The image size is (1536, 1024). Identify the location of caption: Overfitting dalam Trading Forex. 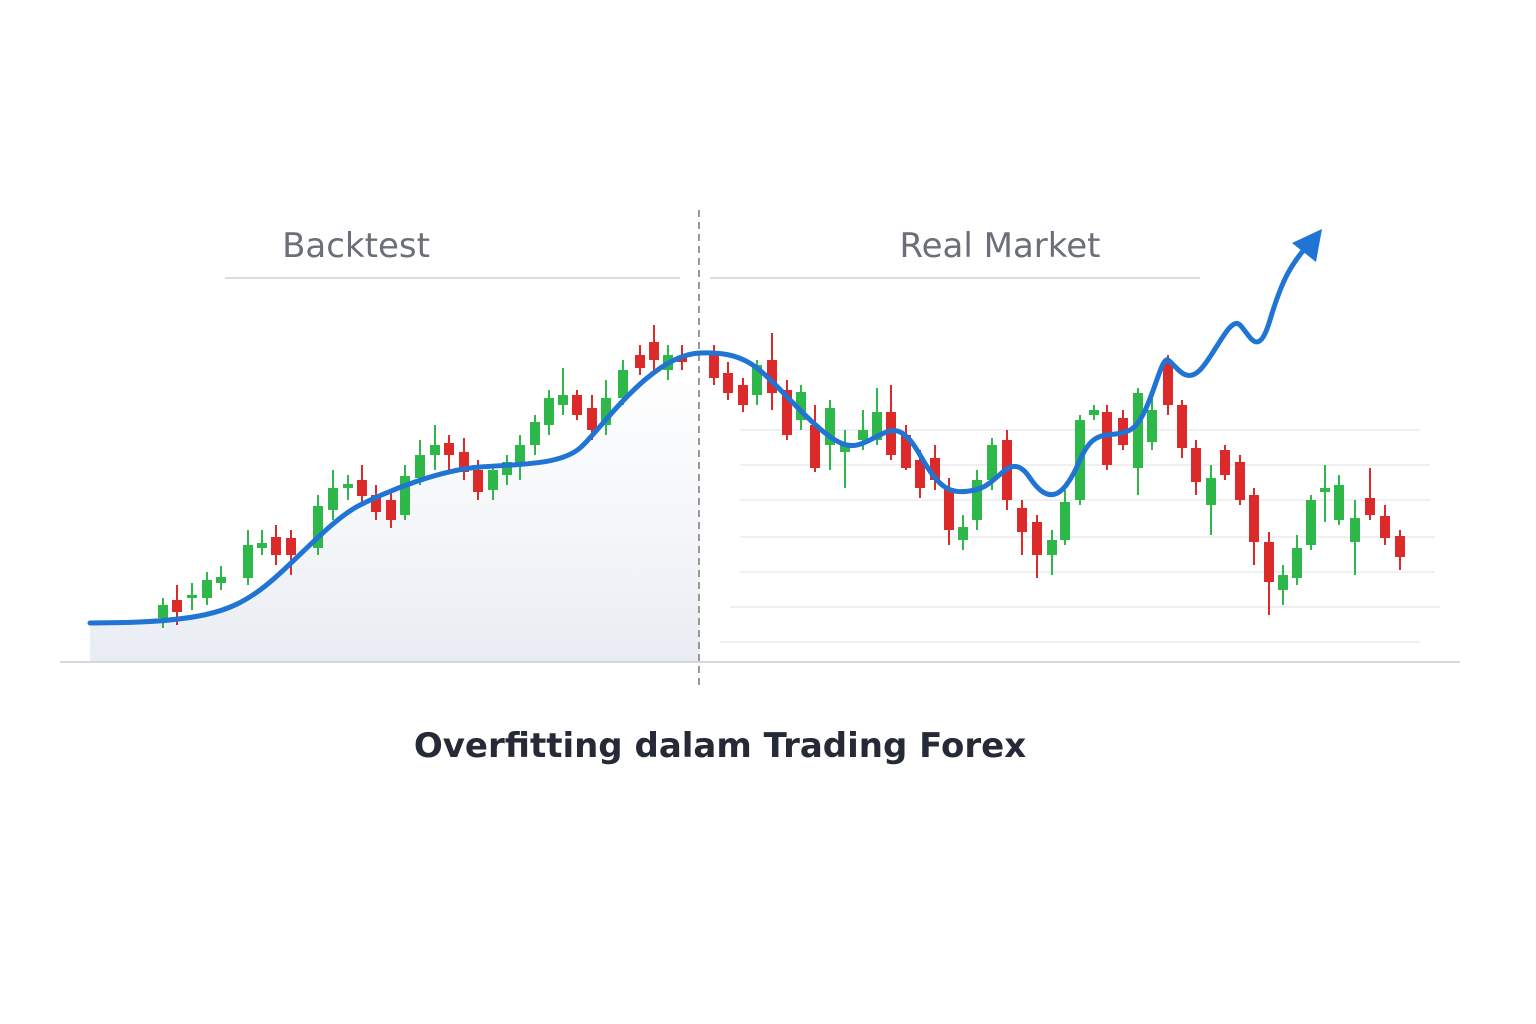
(720, 746).